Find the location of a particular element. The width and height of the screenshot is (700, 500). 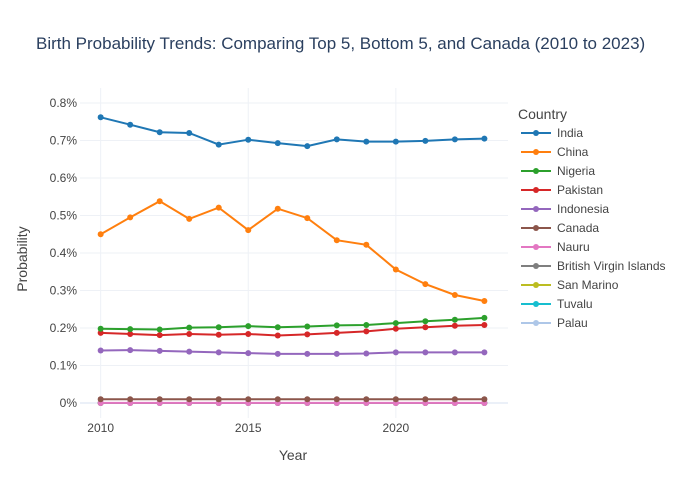

y-tick-label: 0.8% is located at coordinates (64, 103).